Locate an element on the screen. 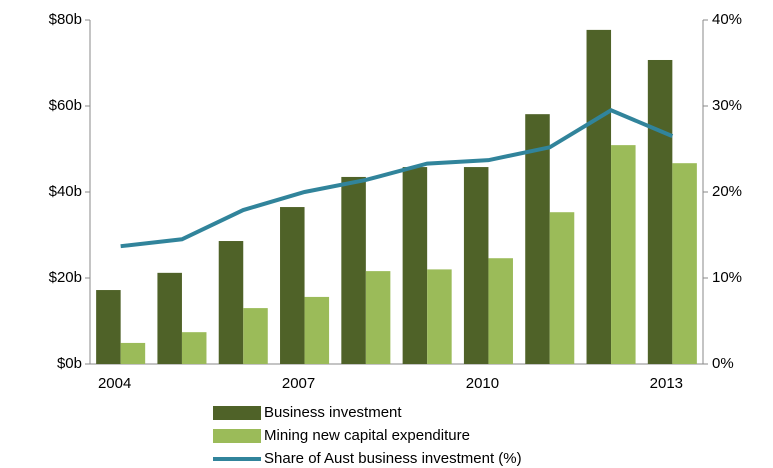 The image size is (773, 468). y-tick-label: $40b is located at coordinates (65, 191).